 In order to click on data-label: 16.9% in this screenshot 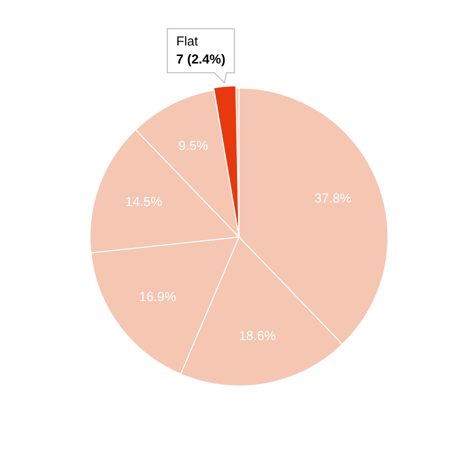, I will do `click(157, 296)`.